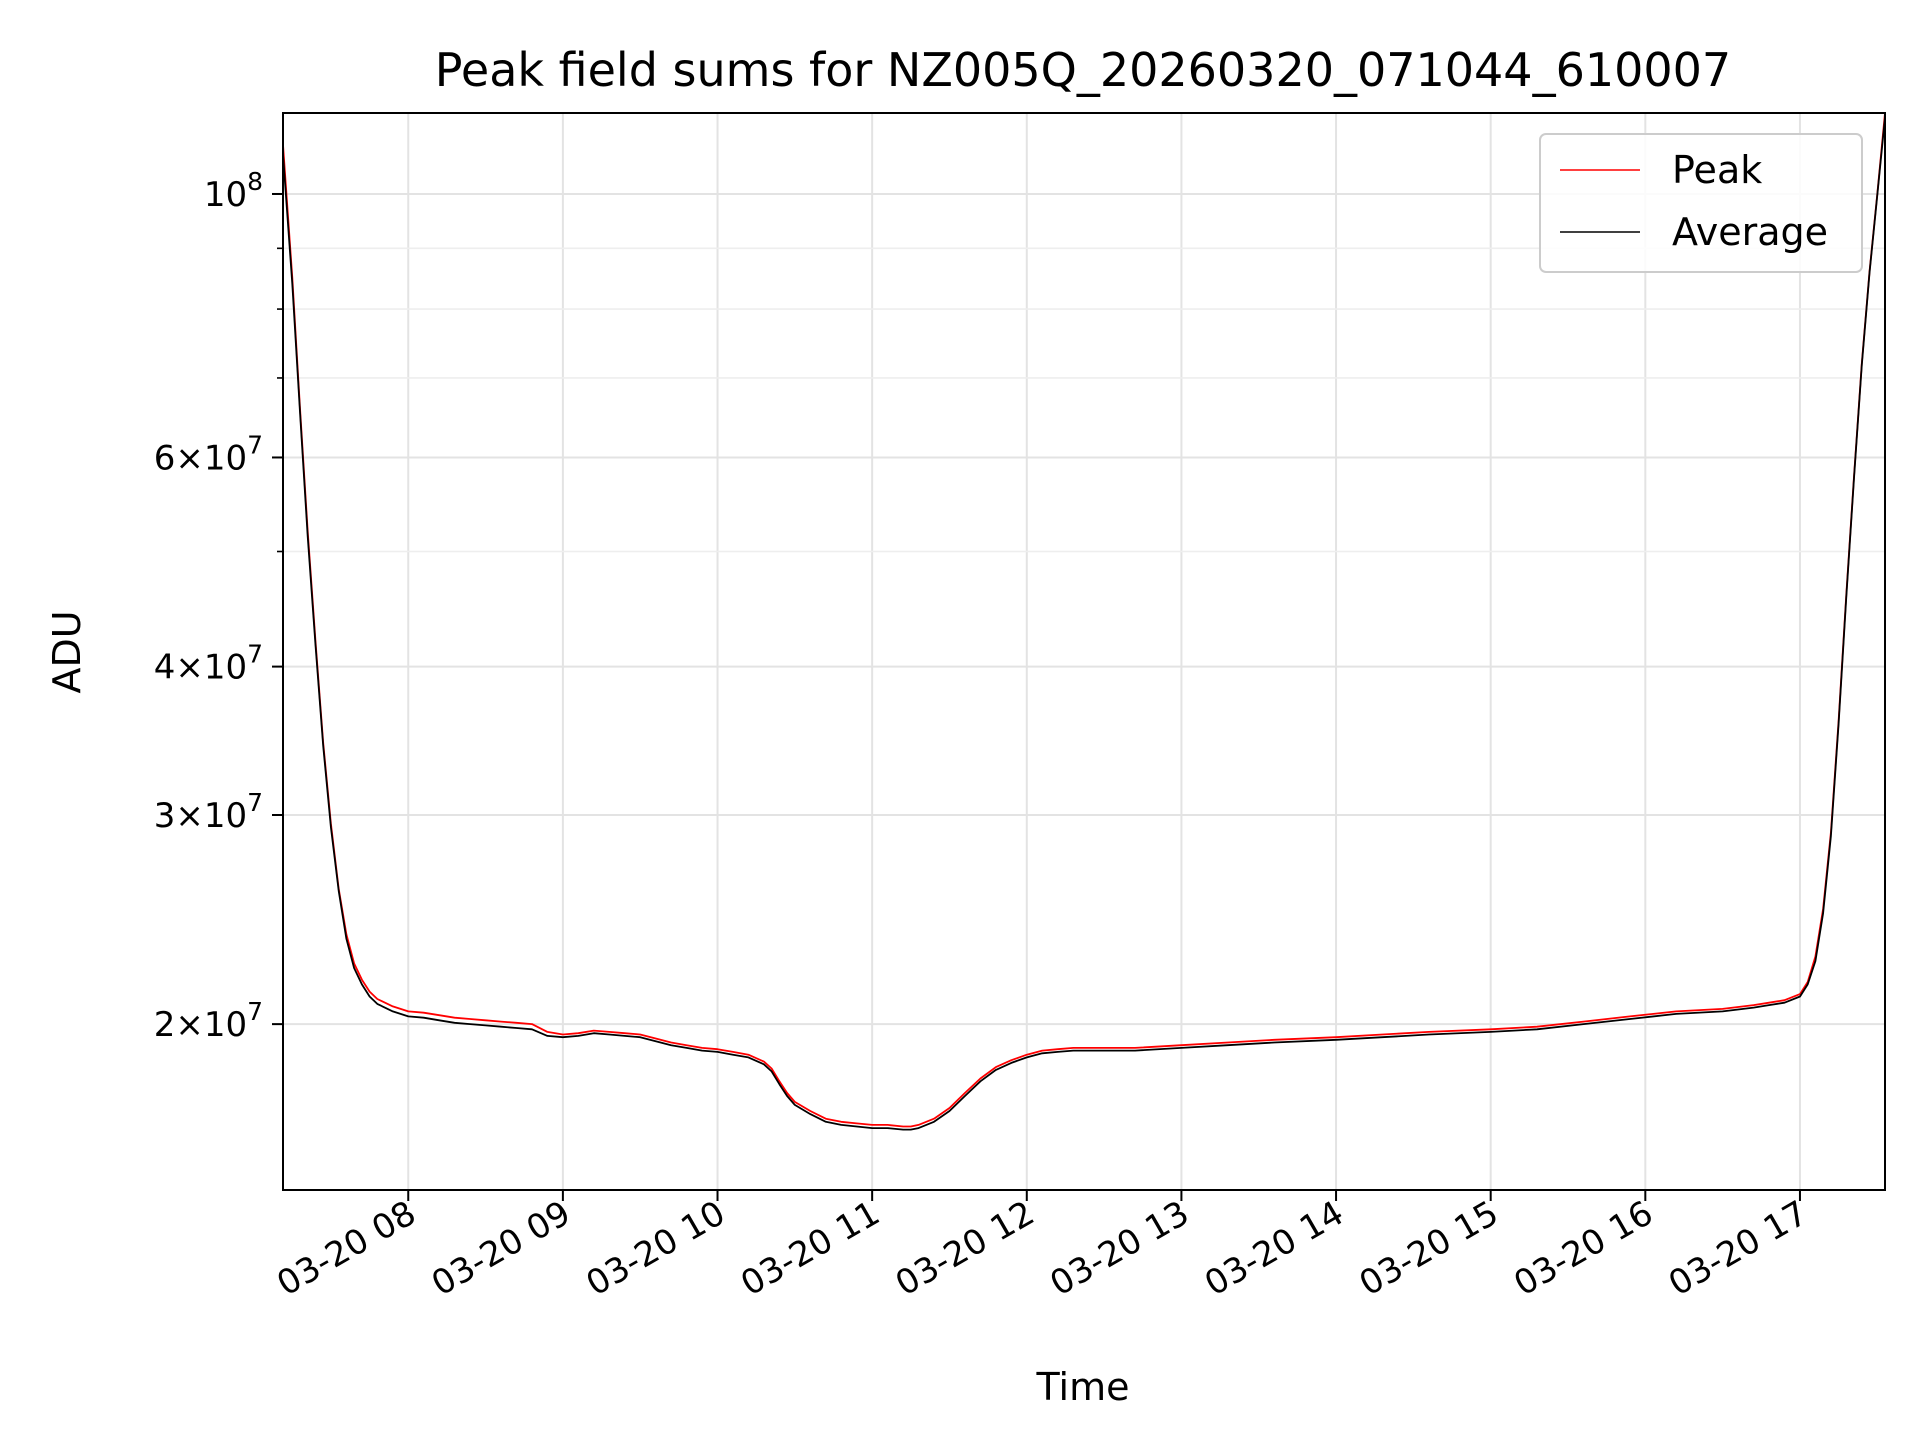 This screenshot has height=1440, width=1920. I want to click on legend-box, so click(1701, 203).